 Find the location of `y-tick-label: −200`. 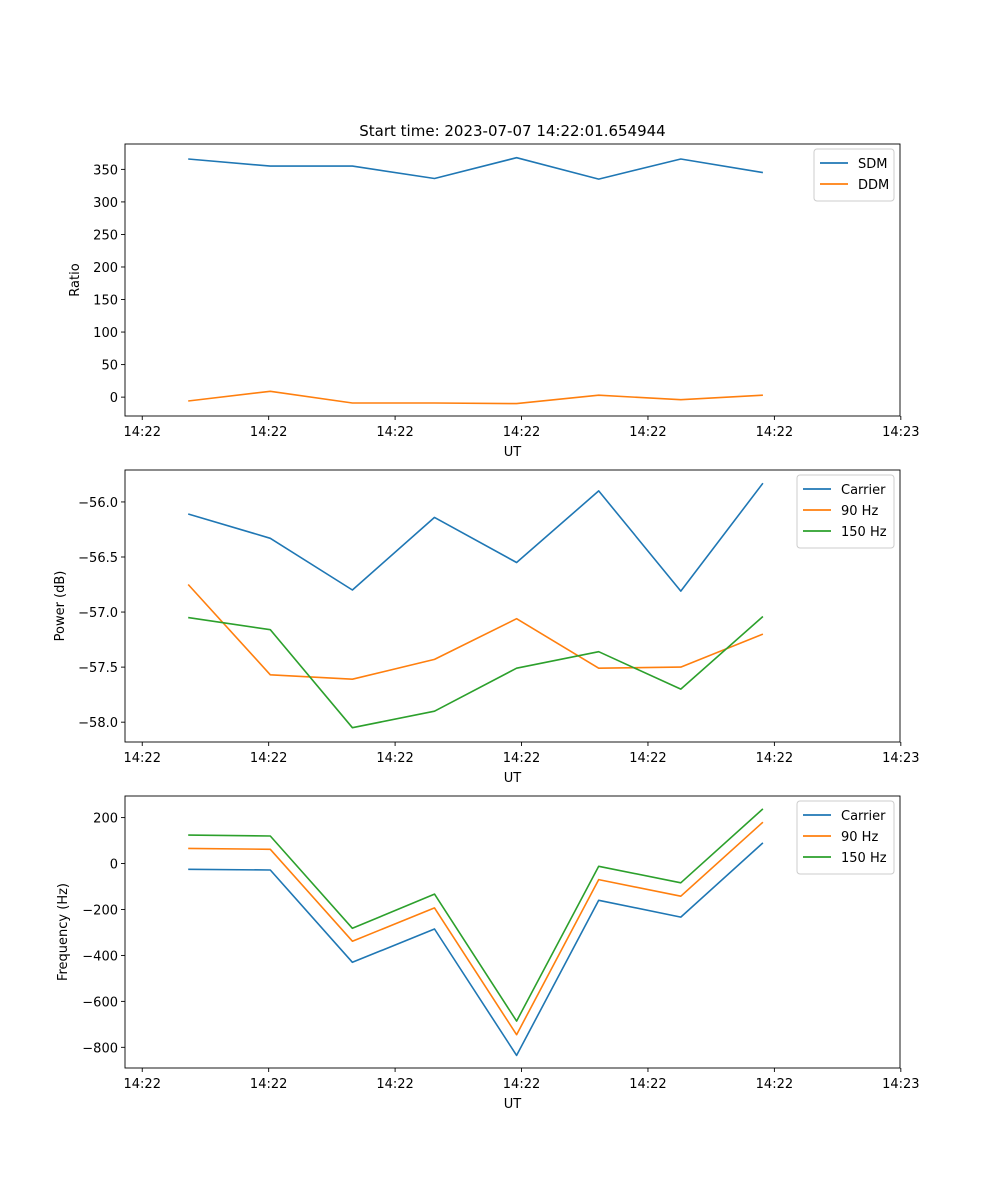

y-tick-label: −200 is located at coordinates (100, 910).